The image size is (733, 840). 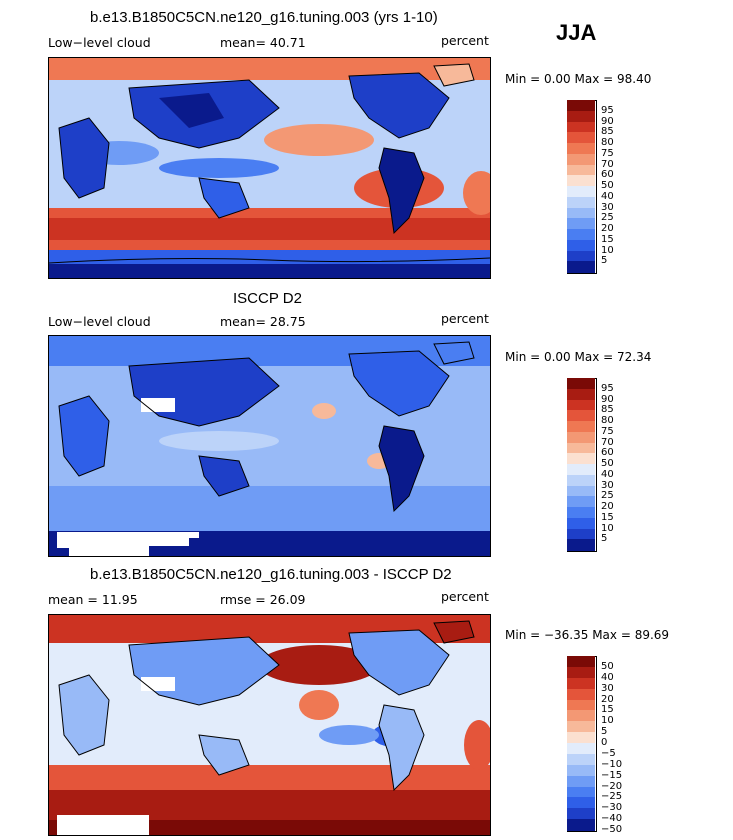 I want to click on colorbar-tick-label: −25, so click(x=612, y=797).